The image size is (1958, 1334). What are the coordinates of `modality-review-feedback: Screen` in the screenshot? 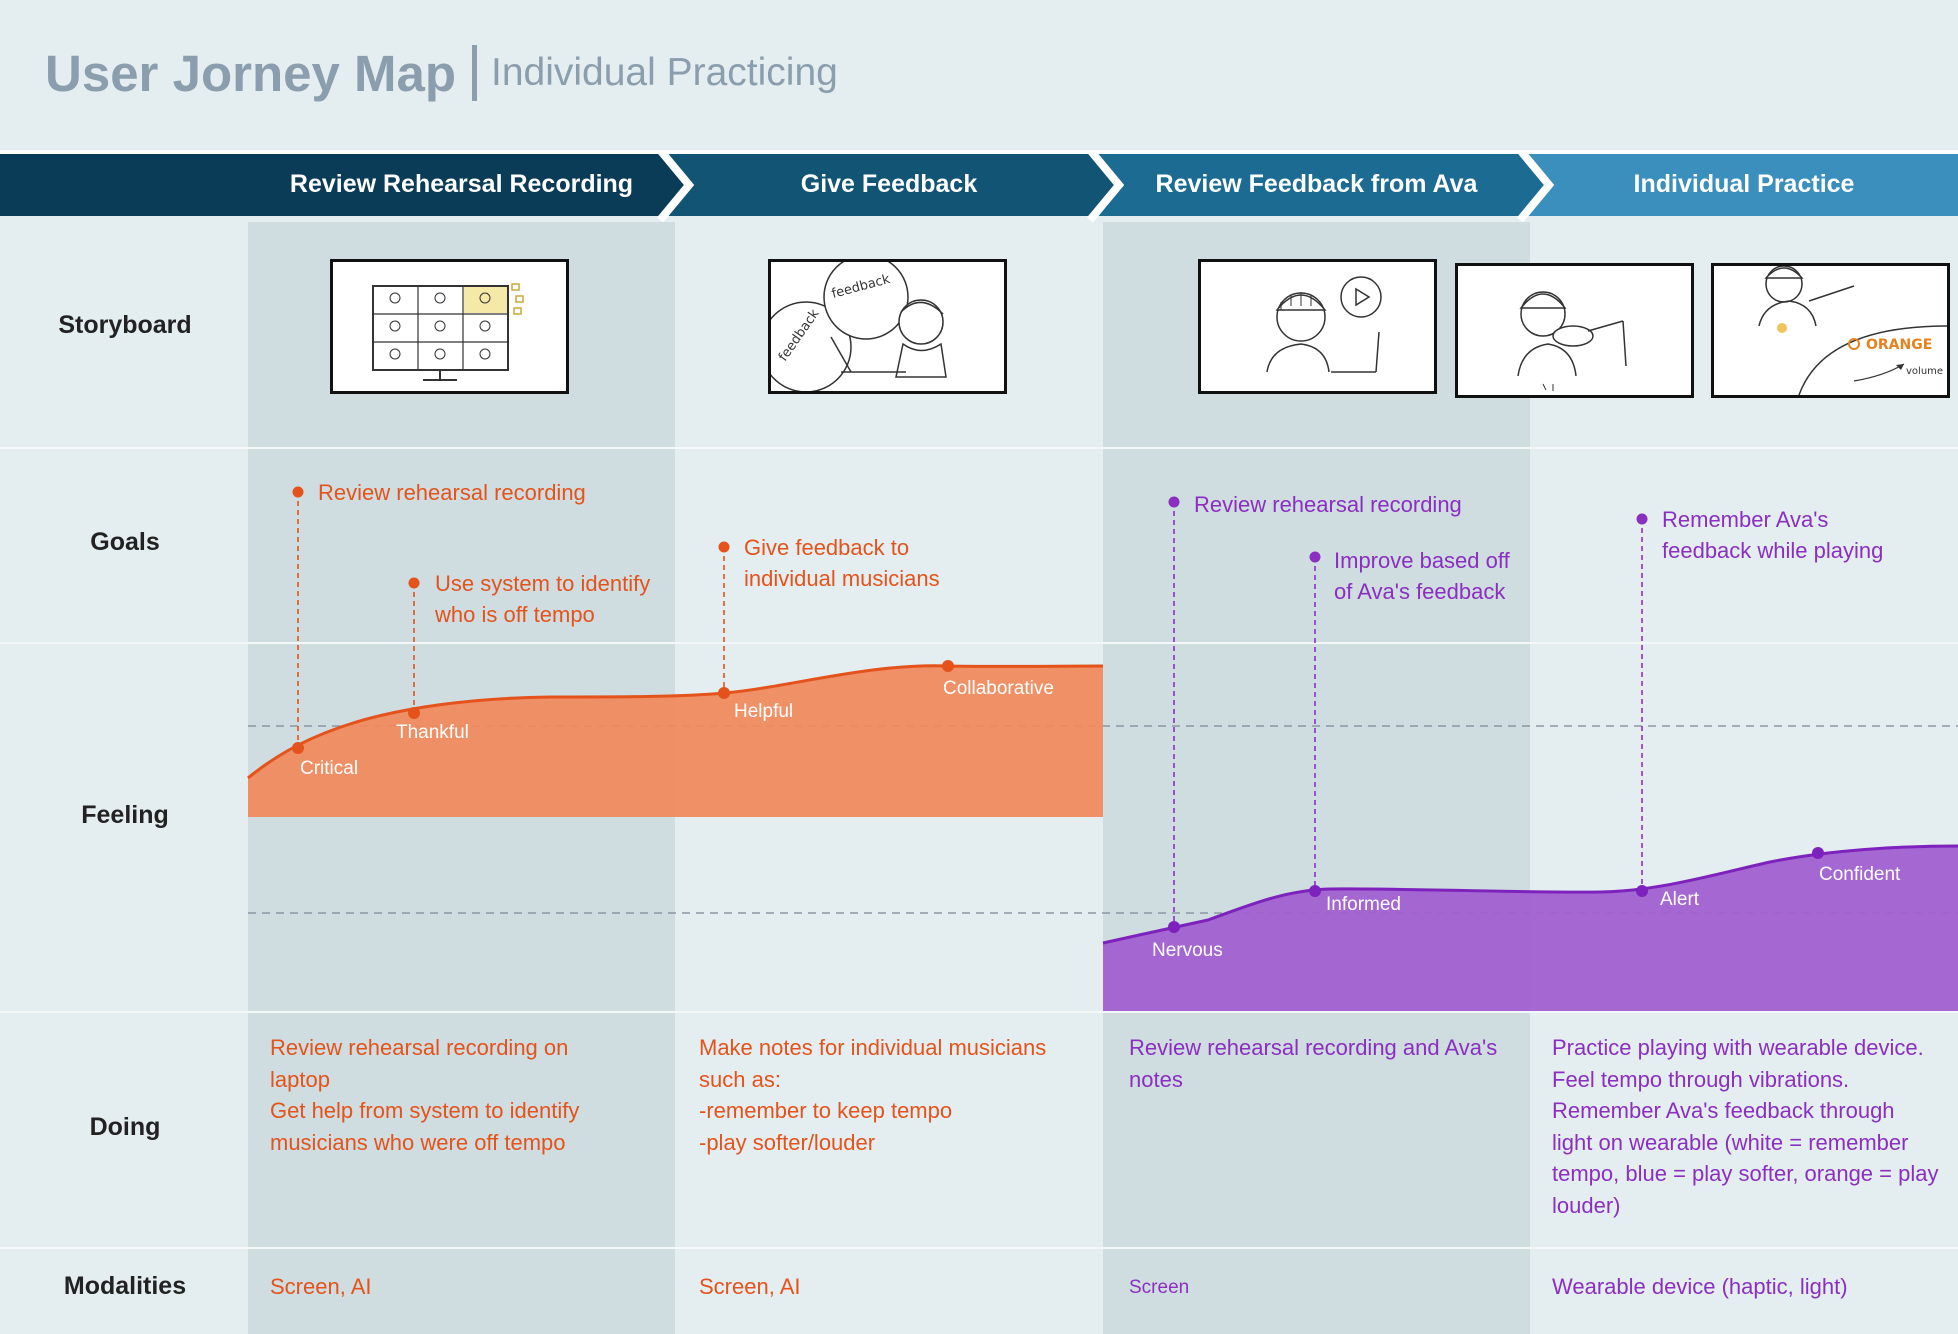 It's located at (1159, 1287).